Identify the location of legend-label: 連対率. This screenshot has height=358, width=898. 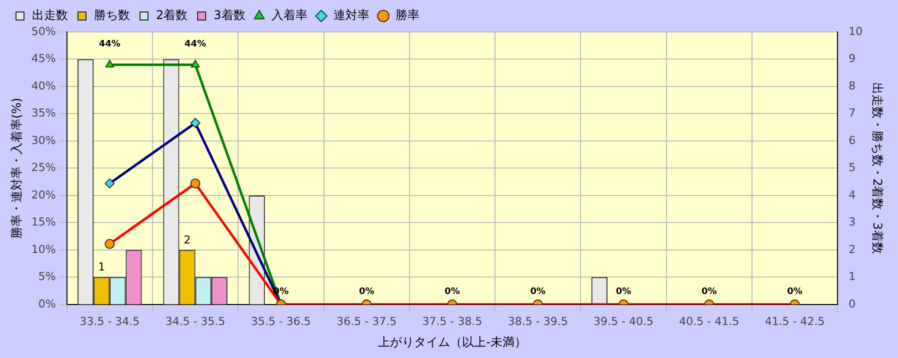
(351, 15).